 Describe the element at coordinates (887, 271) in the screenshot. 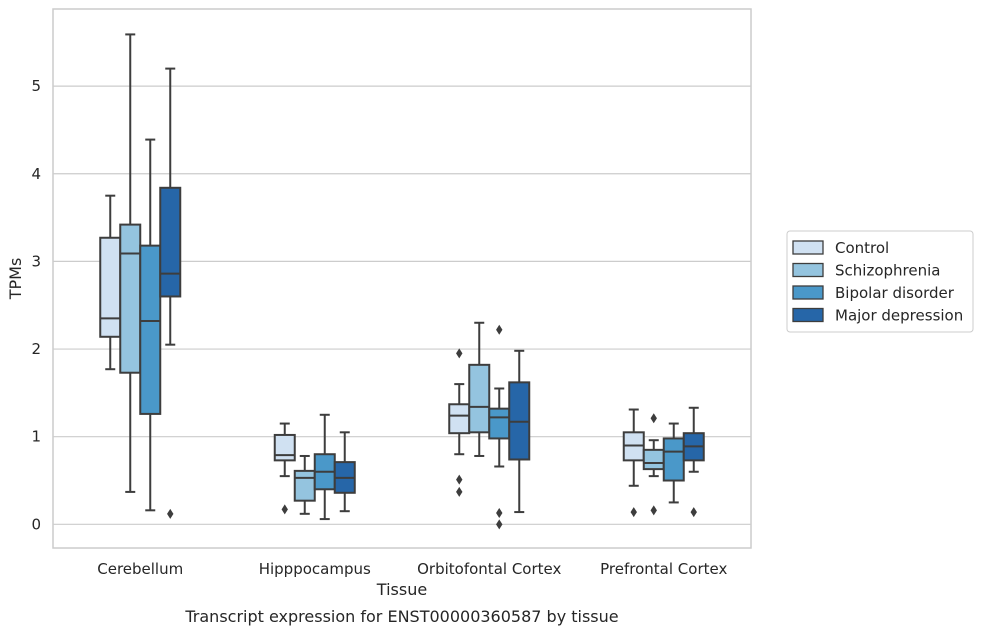

I see `legend-label: Schizophrenia` at that location.